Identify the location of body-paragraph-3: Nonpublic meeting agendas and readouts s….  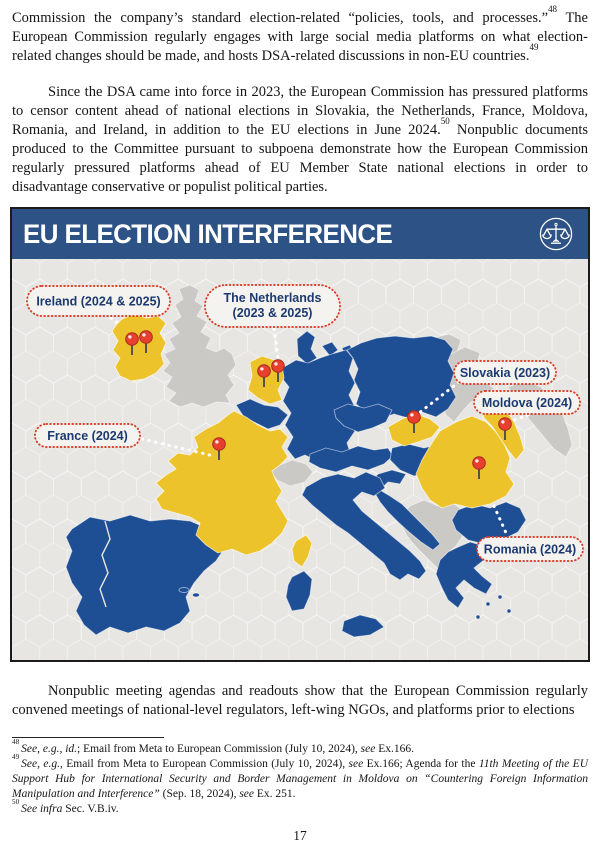
(300, 700).